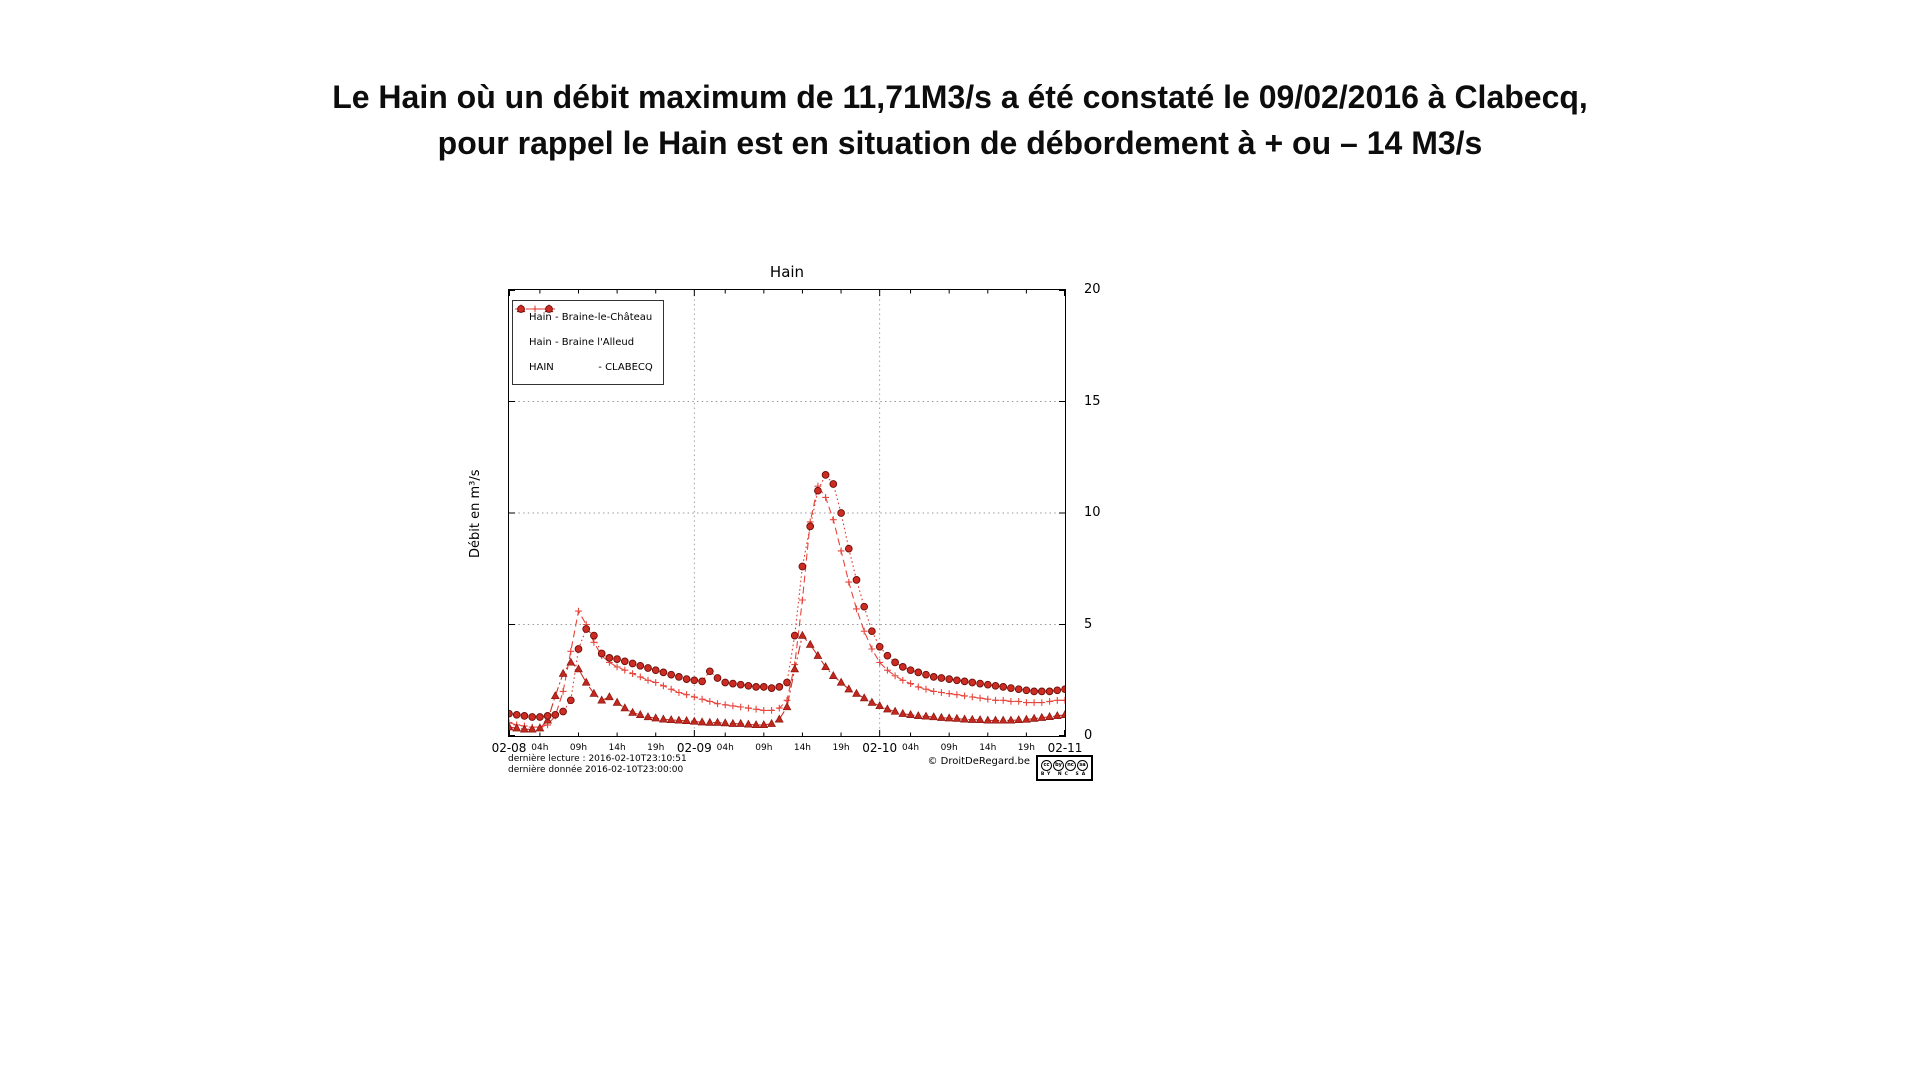 The image size is (1920, 1080). I want to click on cc-license-badge: cc by nc sa BY NC SA, so click(1064, 768).